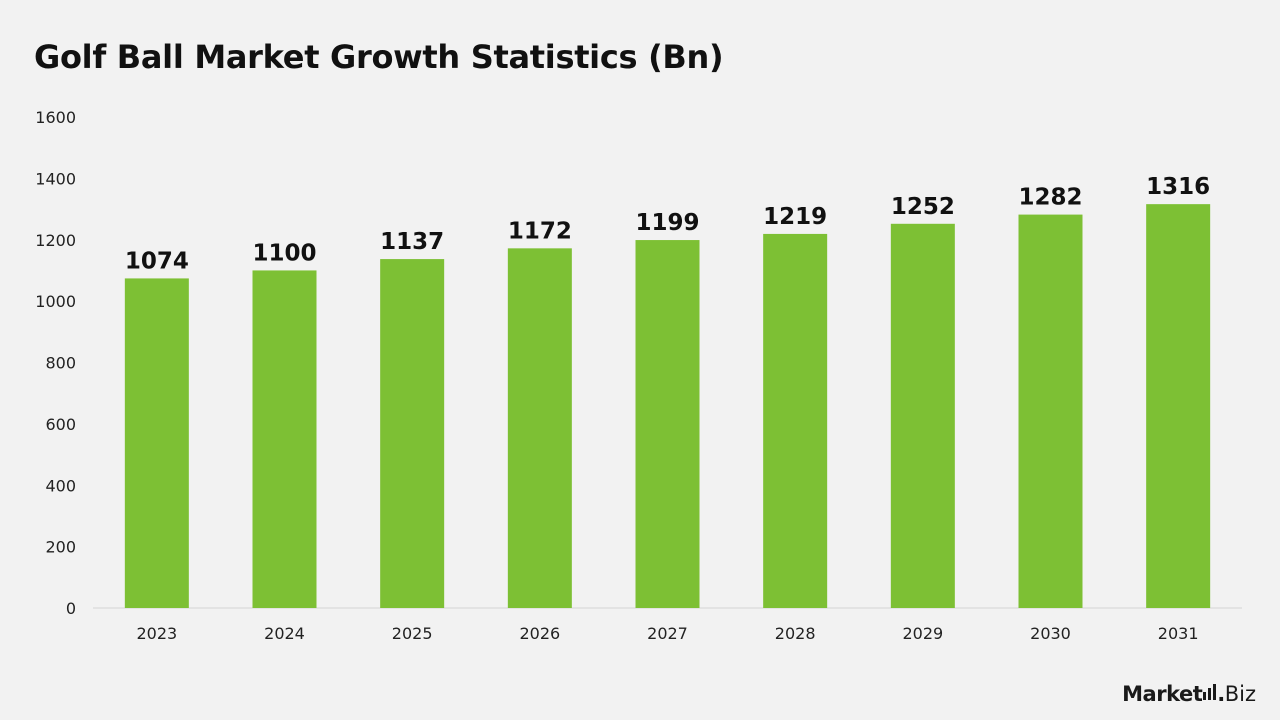 This screenshot has height=720, width=1280. Describe the element at coordinates (60, 363) in the screenshot. I see `y-tick-label: 800` at that location.